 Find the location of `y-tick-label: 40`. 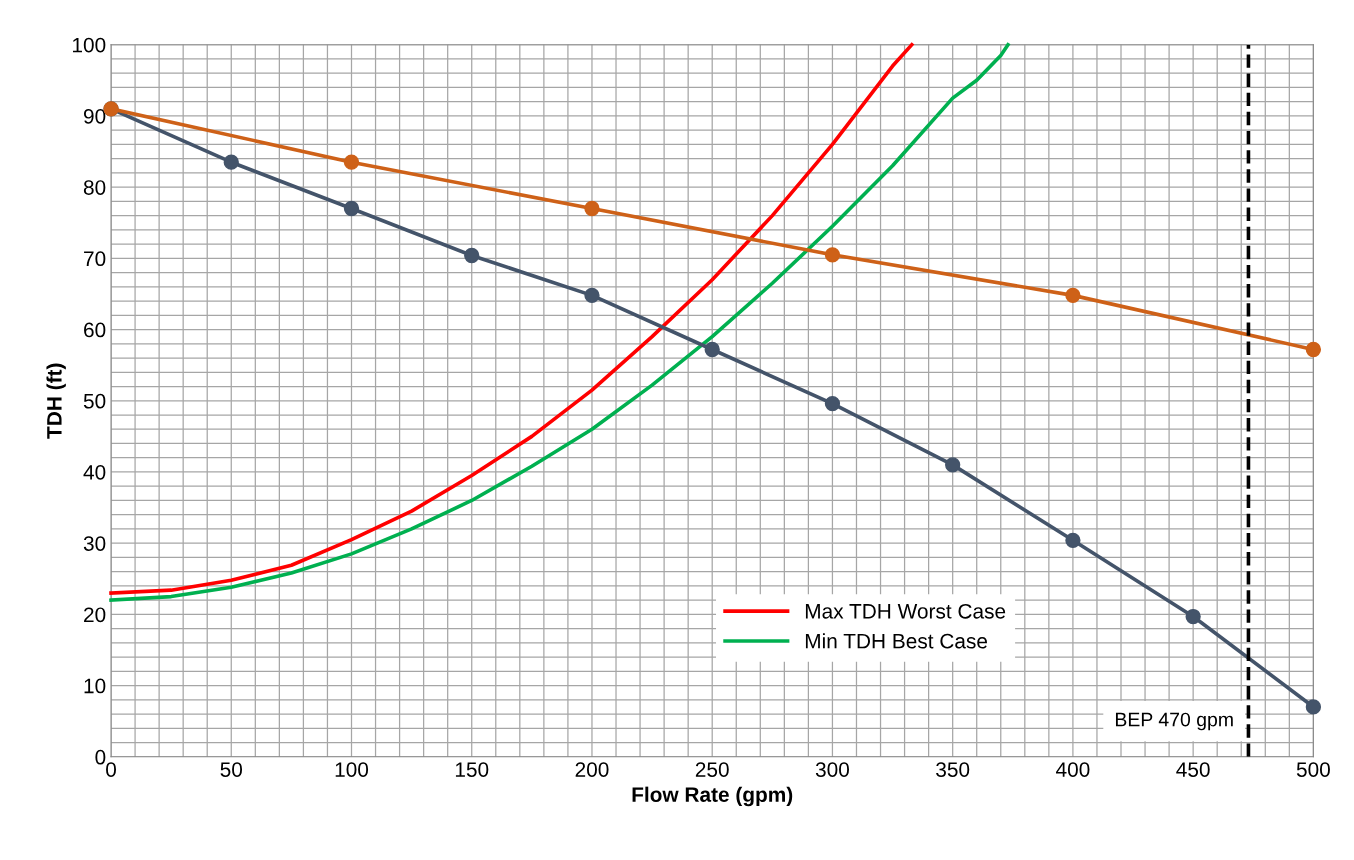

y-tick-label: 40 is located at coordinates (94, 472).